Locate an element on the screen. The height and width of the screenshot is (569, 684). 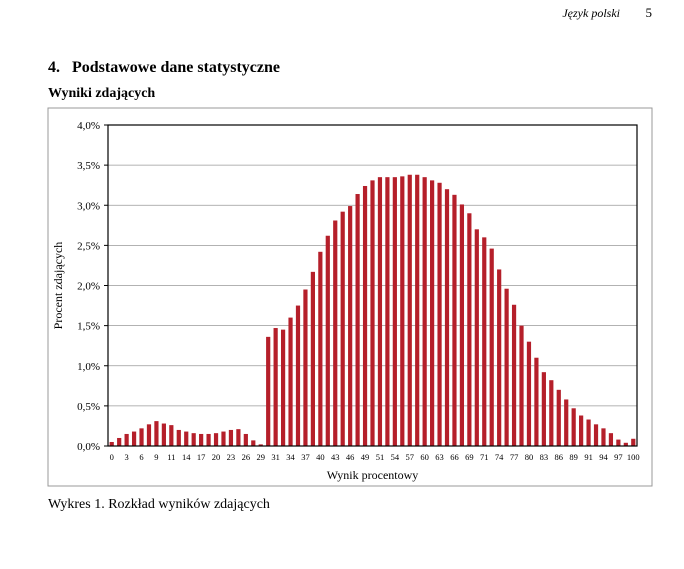
caption: Wykres 1. Rozkład wyników zdających is located at coordinates (159, 504).